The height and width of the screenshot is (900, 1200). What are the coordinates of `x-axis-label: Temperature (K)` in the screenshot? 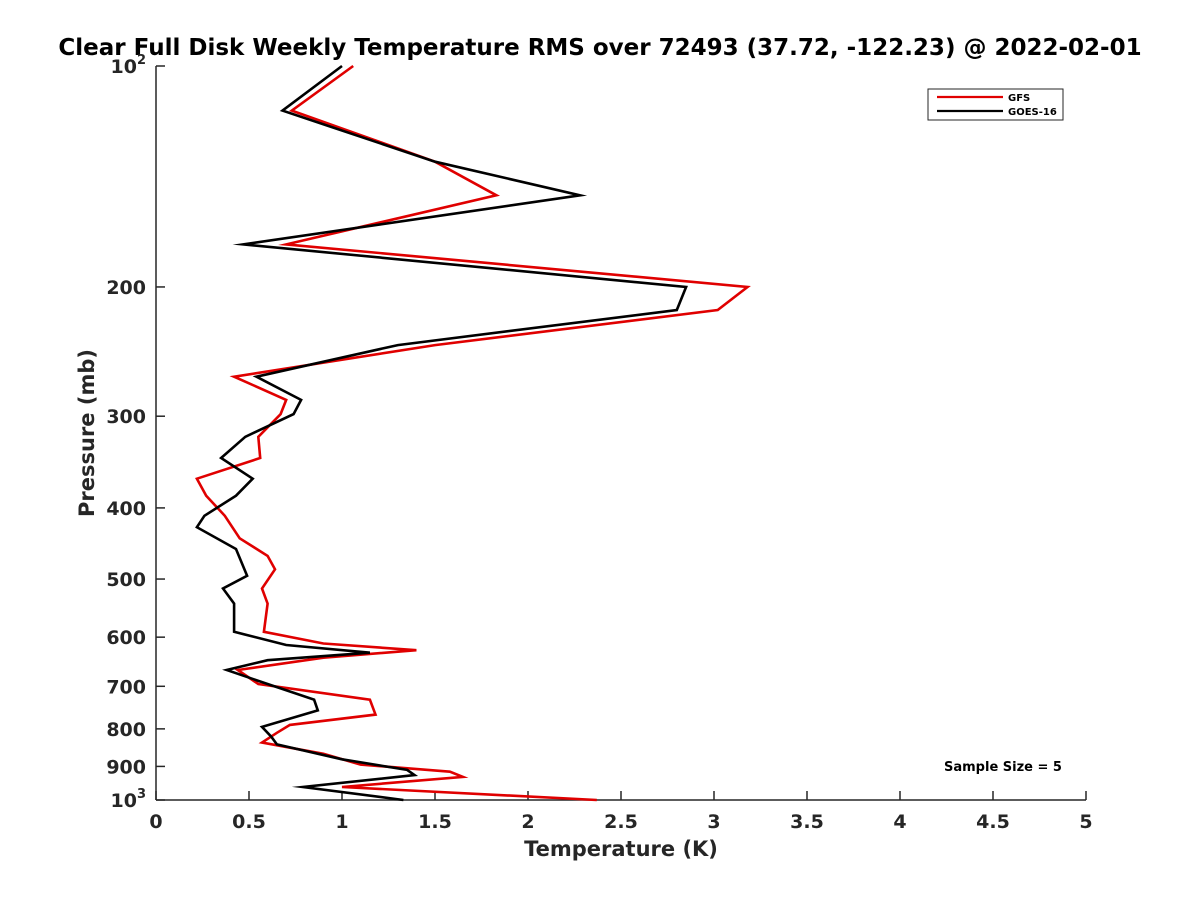 It's located at (621, 849).